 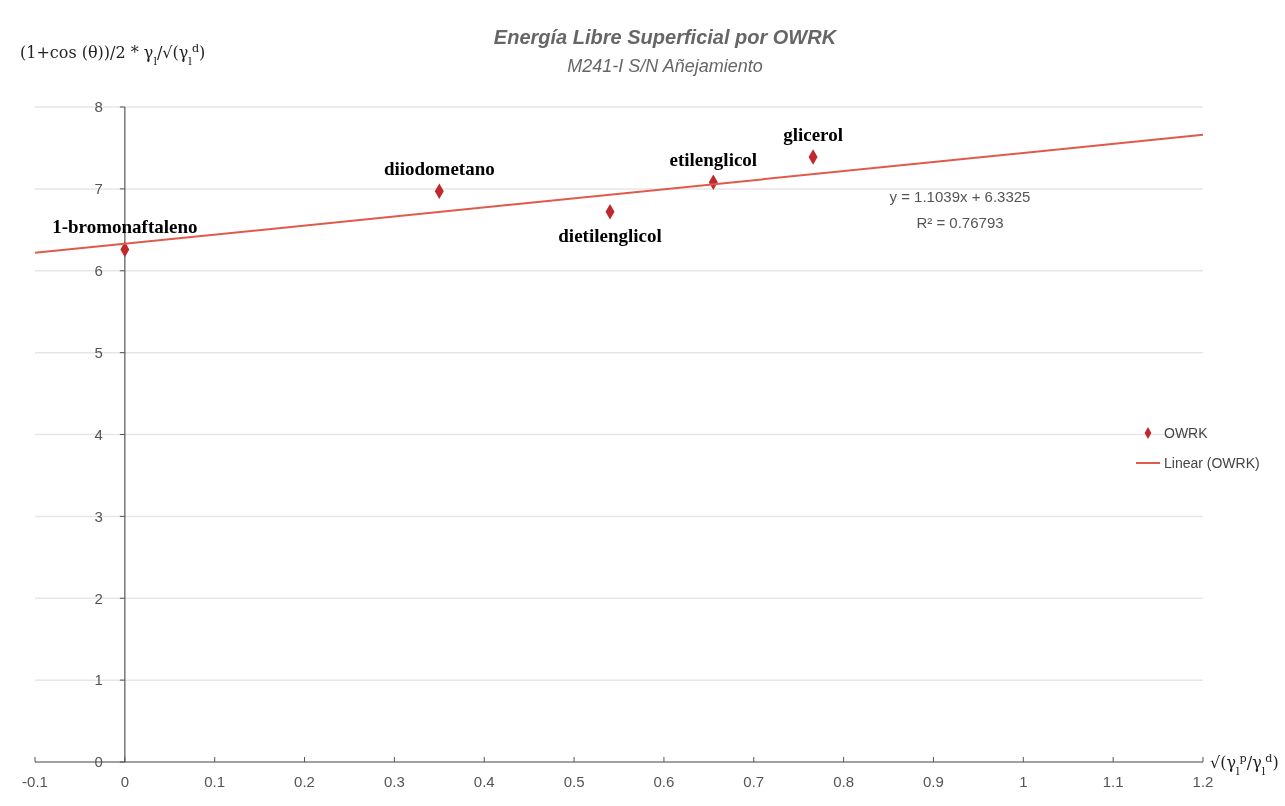 What do you see at coordinates (98, 107) in the screenshot?
I see `y-tick-label: 8` at bounding box center [98, 107].